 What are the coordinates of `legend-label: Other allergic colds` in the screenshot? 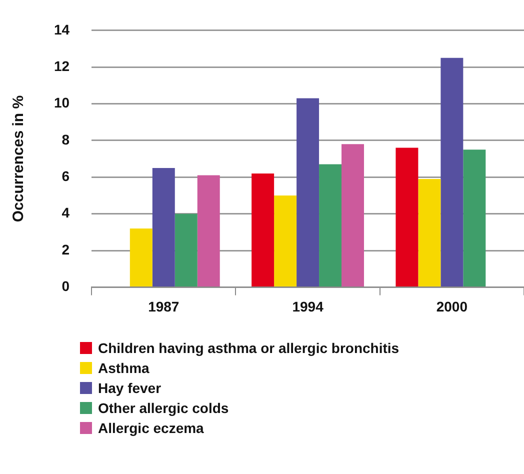 It's located at (163, 408).